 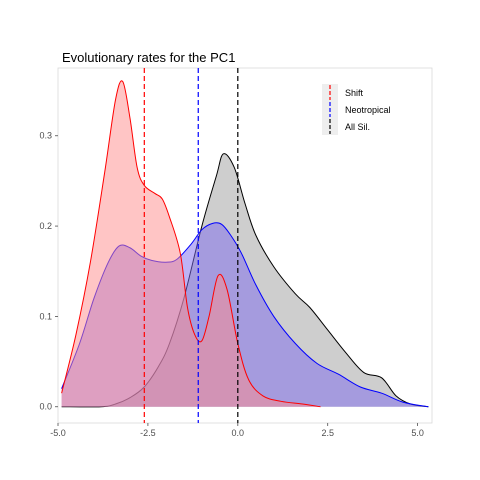 I want to click on legend-label-all-sil: All Sil., so click(x=357, y=127).